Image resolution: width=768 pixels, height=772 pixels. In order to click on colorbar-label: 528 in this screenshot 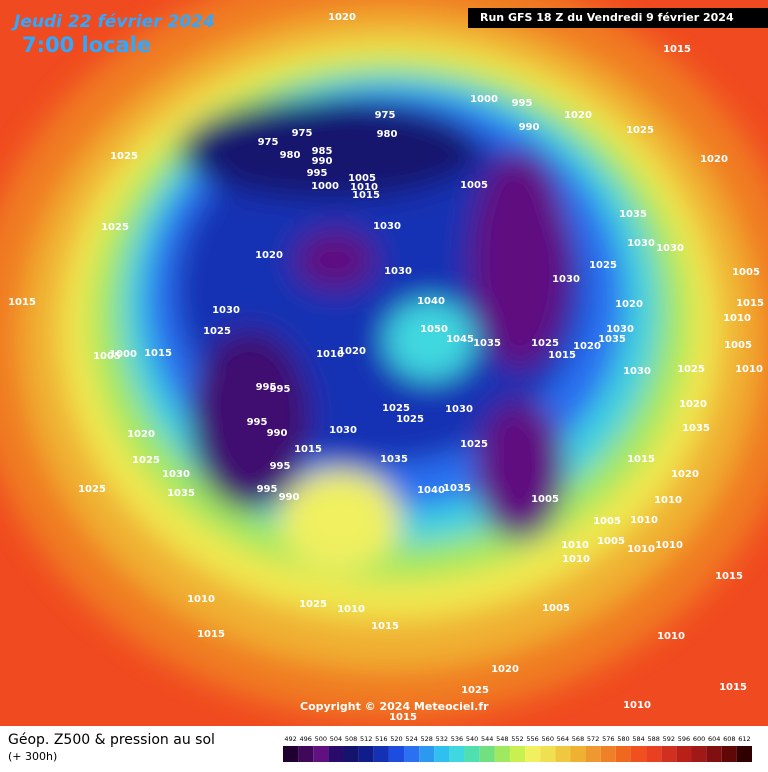, I will do `click(427, 739)`.